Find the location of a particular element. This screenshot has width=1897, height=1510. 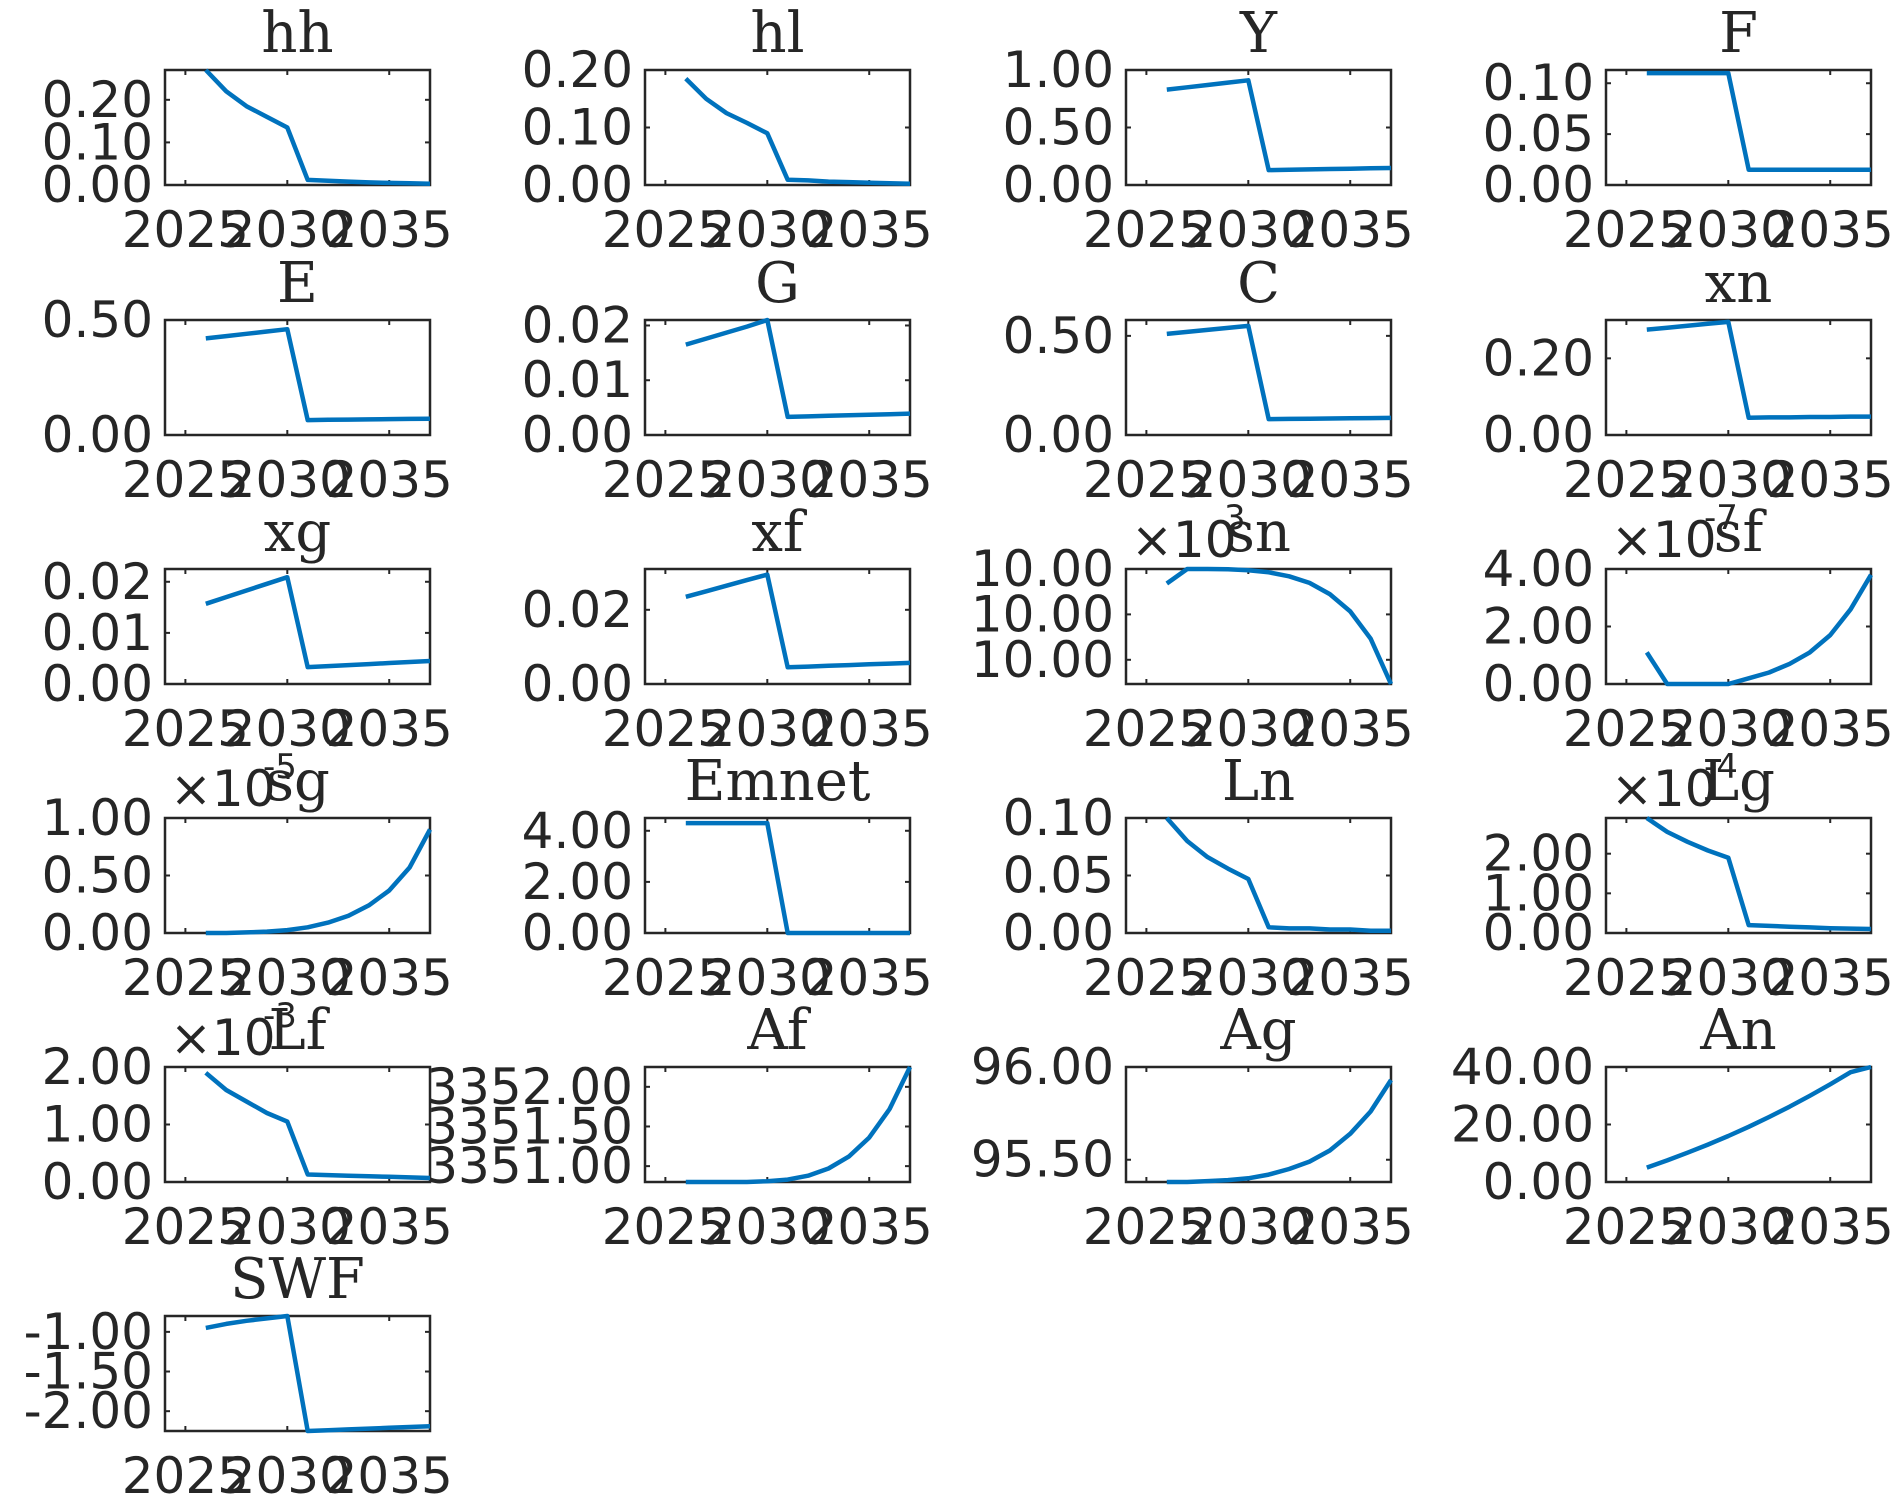

y-tick-label: 0.20 is located at coordinates (577, 70).